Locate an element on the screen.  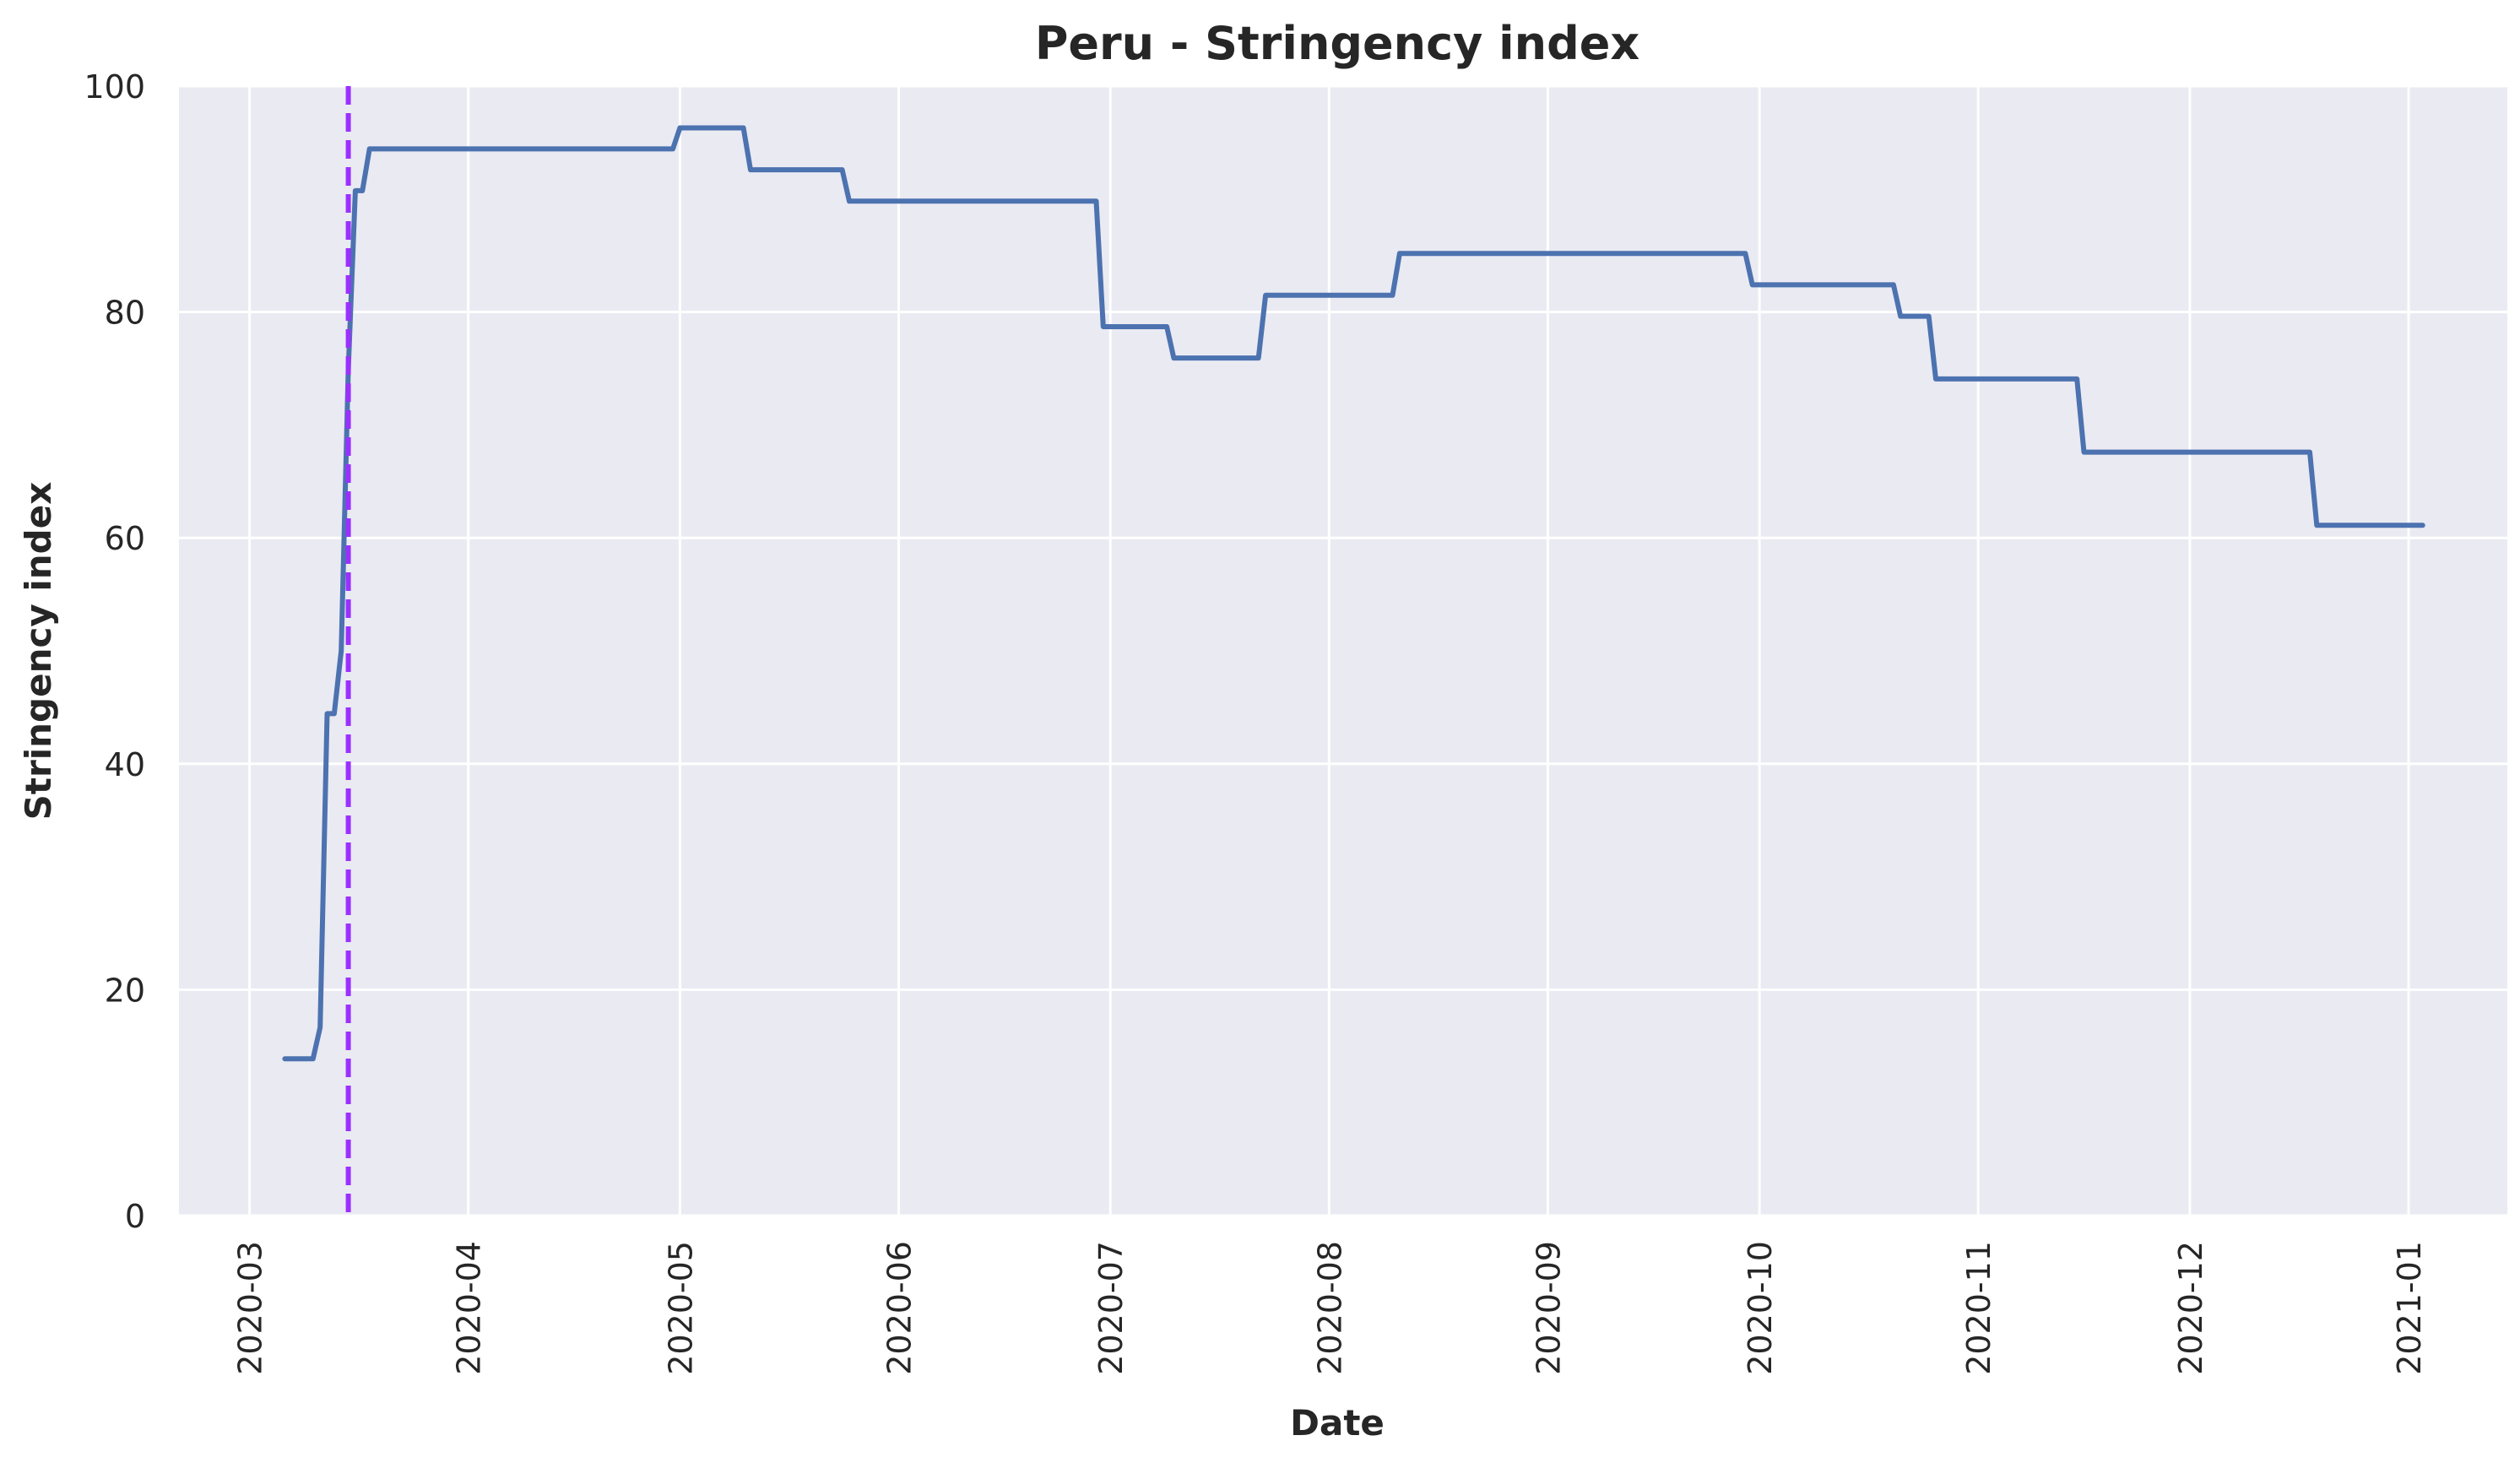
y-tick-label: 100 is located at coordinates (115, 87).